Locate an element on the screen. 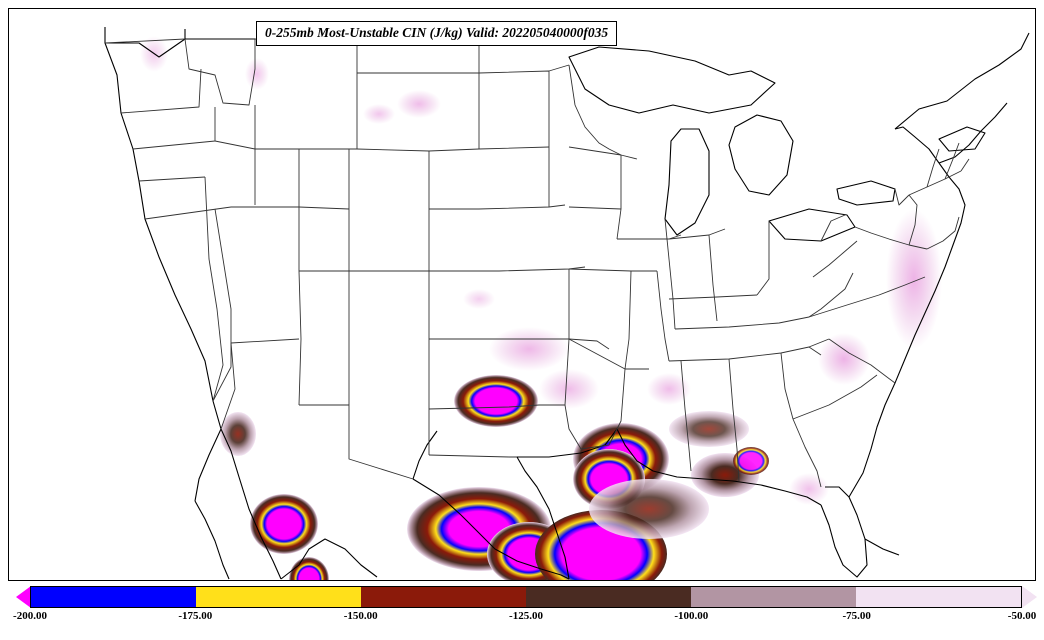 The image size is (1044, 640). great-lakes-huron is located at coordinates (761, 155).